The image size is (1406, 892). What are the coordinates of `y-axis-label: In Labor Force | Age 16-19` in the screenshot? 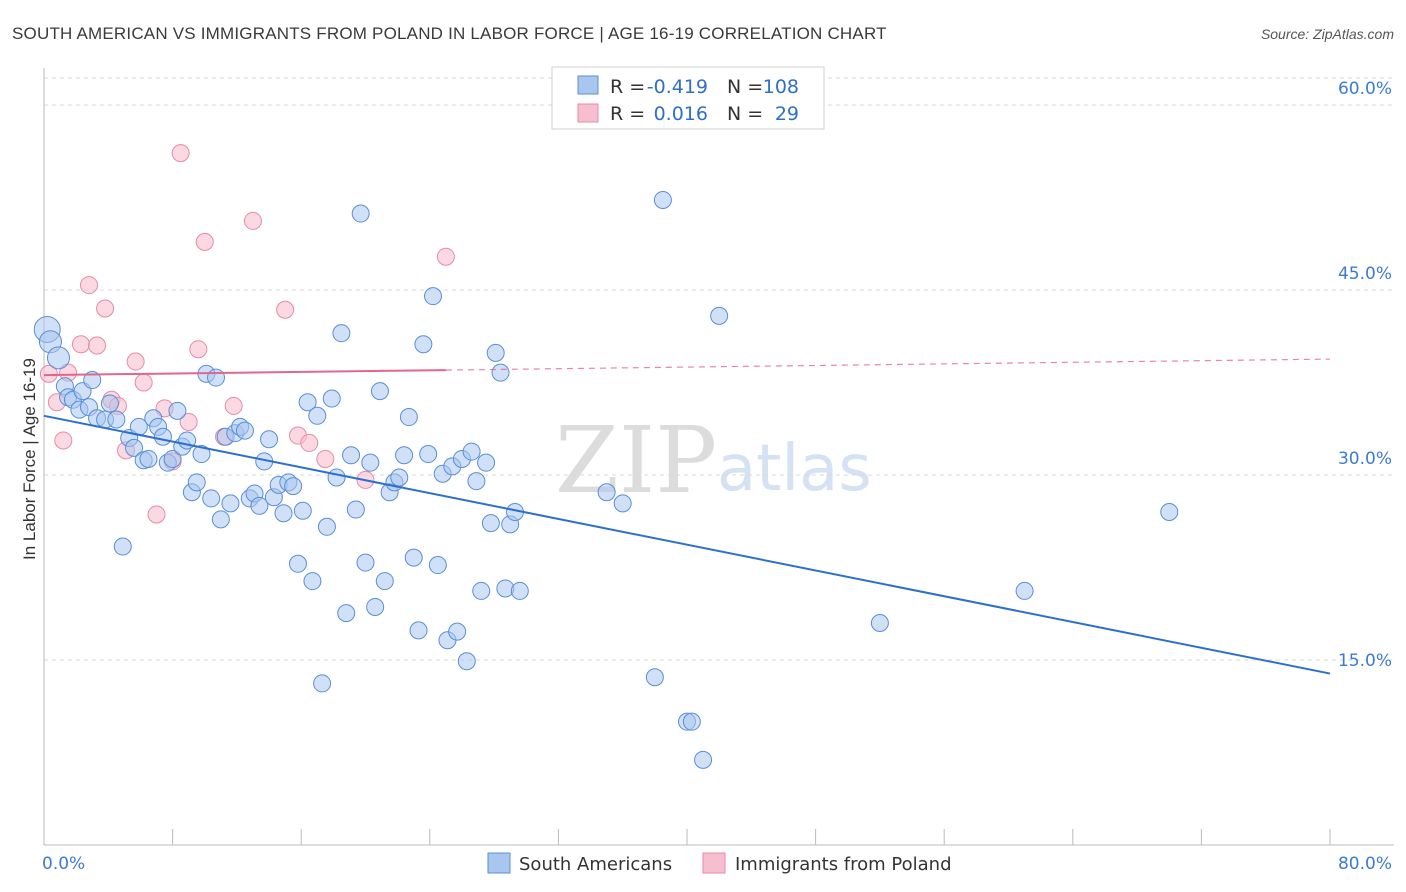 It's located at (29, 459).